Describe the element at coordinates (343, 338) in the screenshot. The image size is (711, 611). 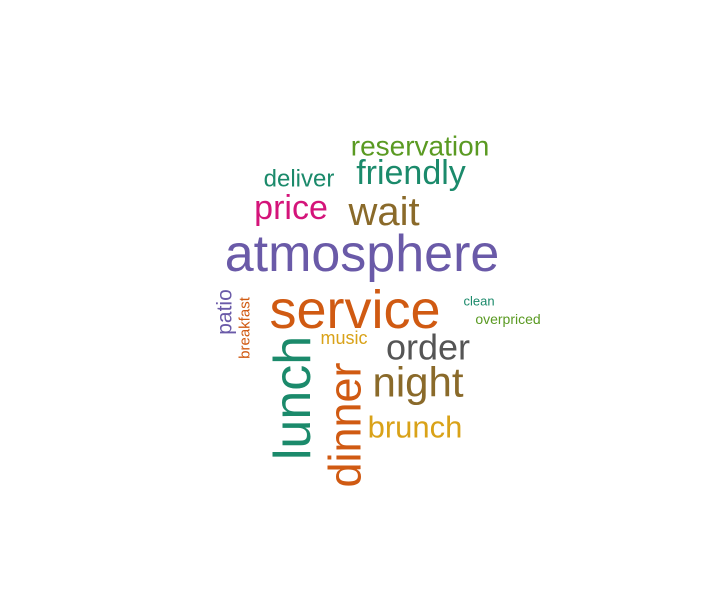
I see `word-music: music` at that location.